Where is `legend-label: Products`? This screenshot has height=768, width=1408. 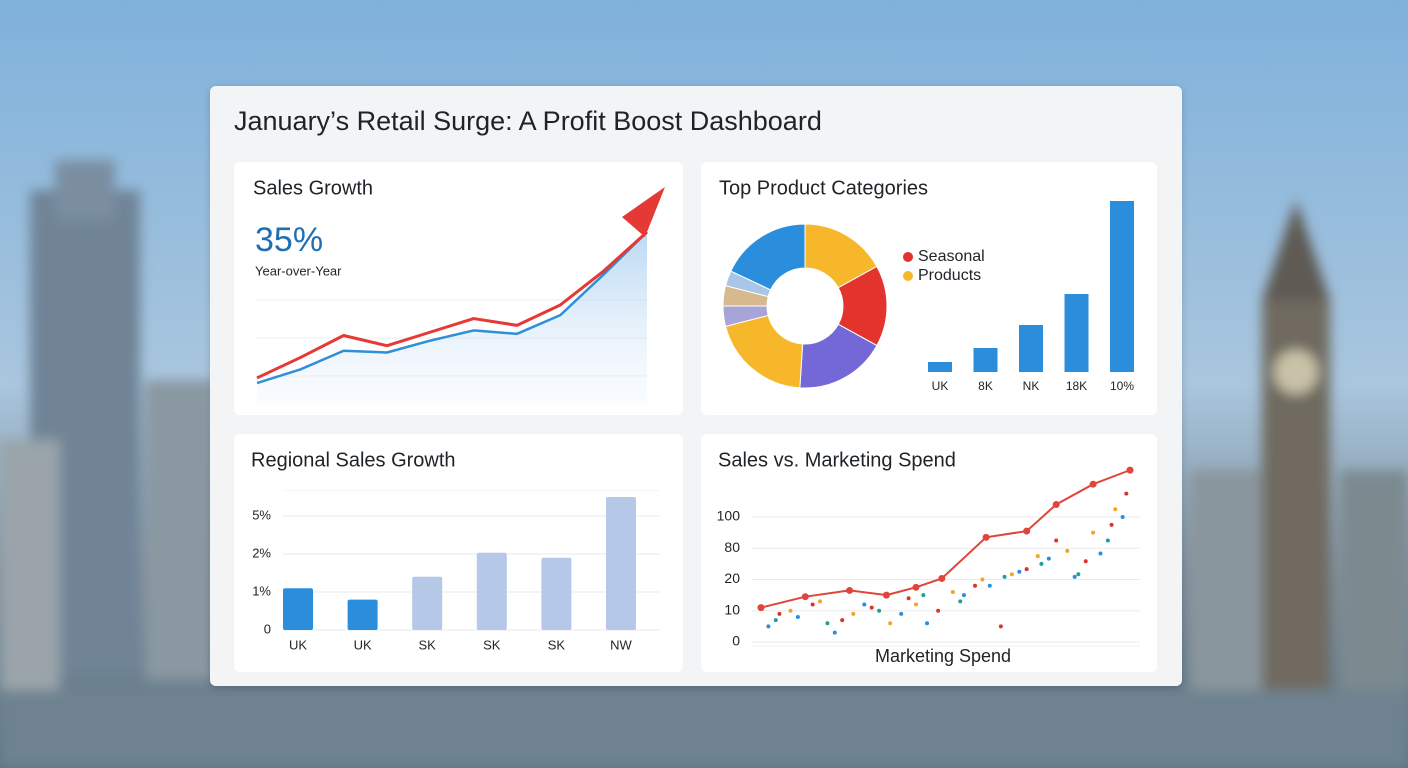 legend-label: Products is located at coordinates (949, 275).